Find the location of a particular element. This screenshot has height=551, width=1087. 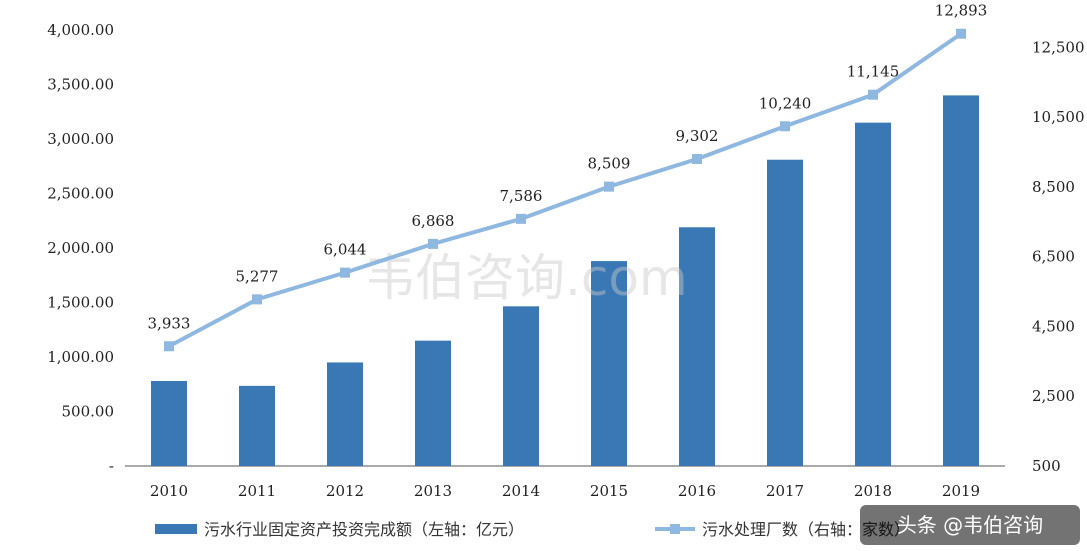

left-tick-label: - is located at coordinates (111, 466).